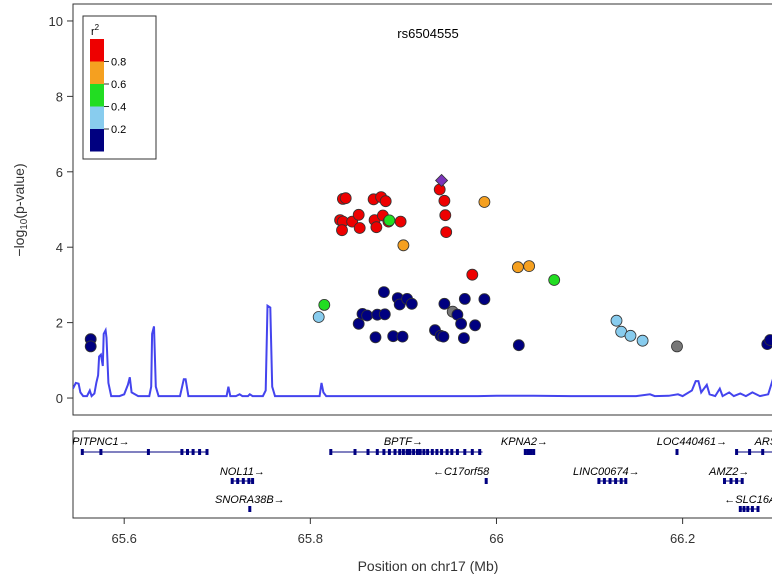 This screenshot has width=772, height=580. Describe the element at coordinates (728, 472) in the screenshot. I see `gene-label: AMZ2→` at that location.